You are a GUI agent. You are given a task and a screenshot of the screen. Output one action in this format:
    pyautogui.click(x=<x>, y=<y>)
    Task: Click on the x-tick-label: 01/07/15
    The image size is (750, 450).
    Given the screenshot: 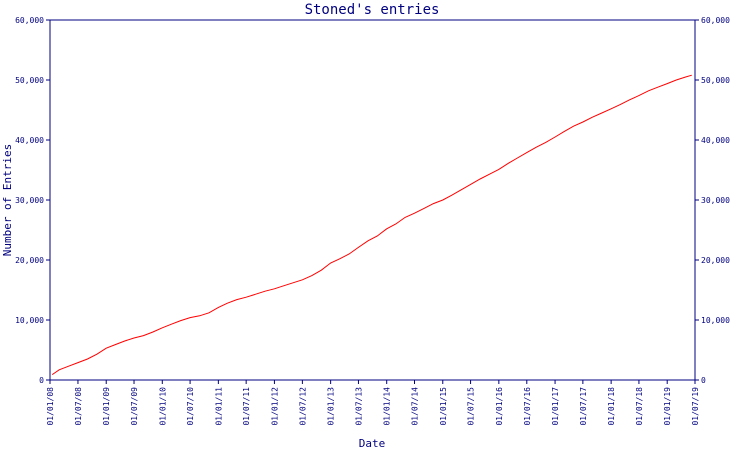 What is the action you would take?
    pyautogui.click(x=471, y=406)
    